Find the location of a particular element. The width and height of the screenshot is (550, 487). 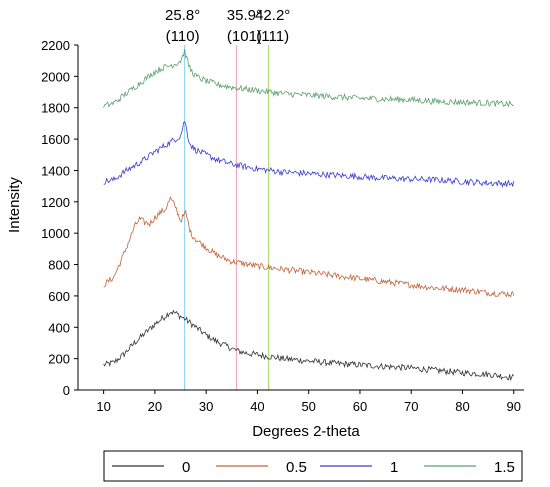

x-tick-label: 90 is located at coordinates (514, 406).